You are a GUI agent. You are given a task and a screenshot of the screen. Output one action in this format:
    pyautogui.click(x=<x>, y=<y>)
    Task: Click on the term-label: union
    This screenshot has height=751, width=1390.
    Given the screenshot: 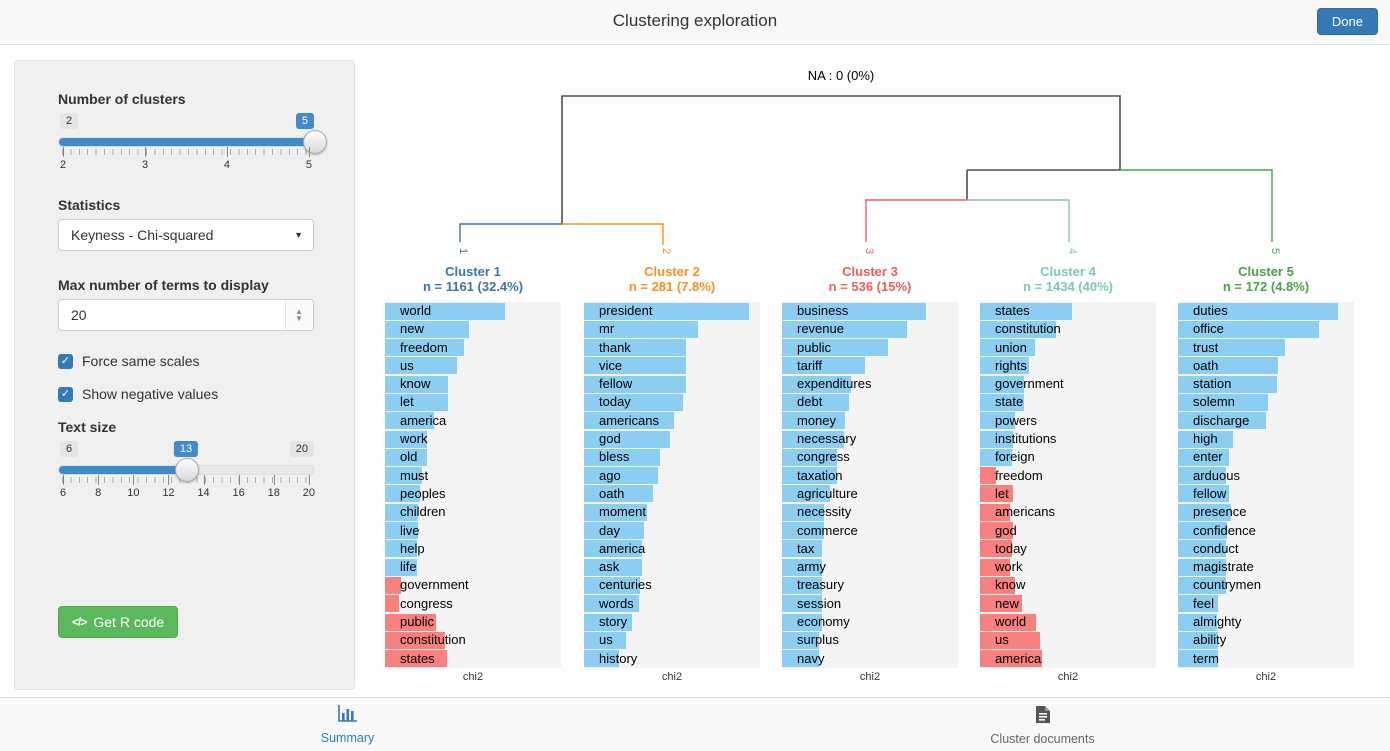 What is the action you would take?
    pyautogui.click(x=1011, y=347)
    